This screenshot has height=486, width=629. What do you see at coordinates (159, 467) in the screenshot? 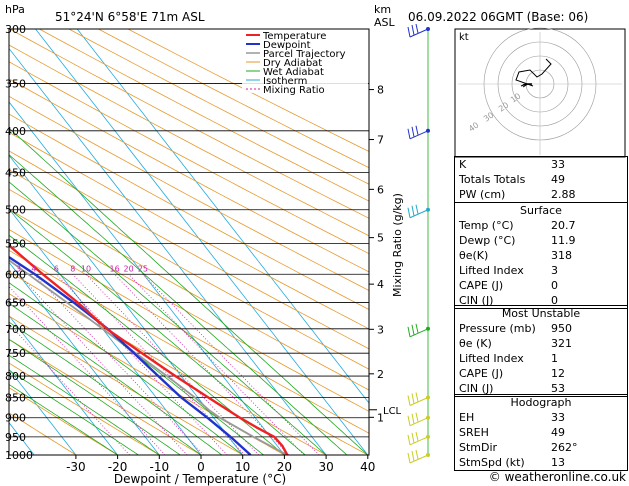
I see `temperature-tick-label: -10` at bounding box center [159, 467].